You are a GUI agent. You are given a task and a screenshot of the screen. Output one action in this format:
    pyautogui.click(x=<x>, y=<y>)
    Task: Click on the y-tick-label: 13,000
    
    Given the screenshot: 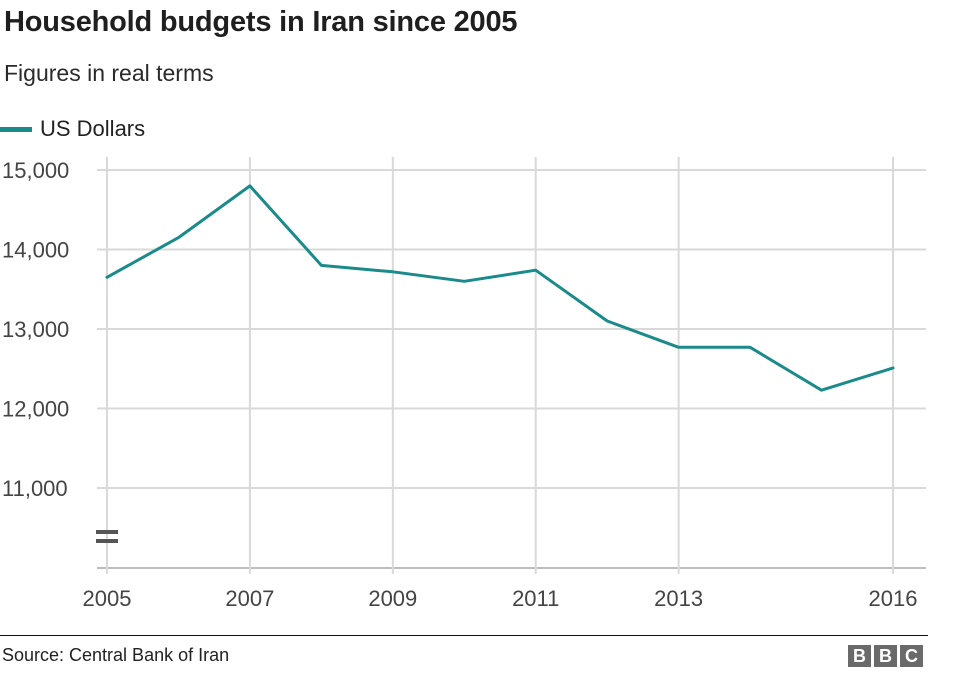 What is the action you would take?
    pyautogui.click(x=35, y=329)
    